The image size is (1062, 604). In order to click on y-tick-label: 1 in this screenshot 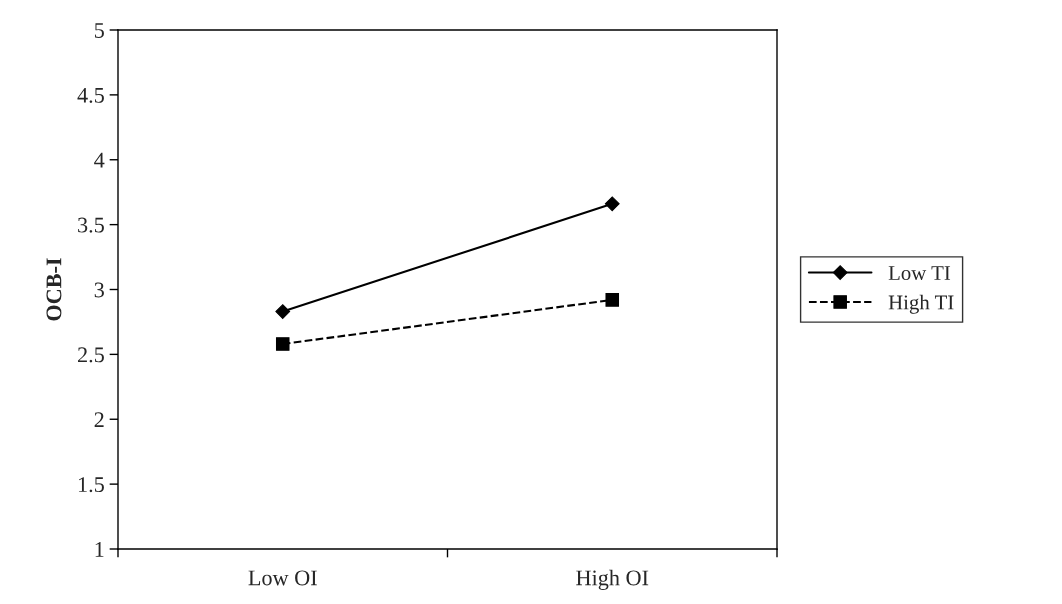, I will do `click(99, 549)`.